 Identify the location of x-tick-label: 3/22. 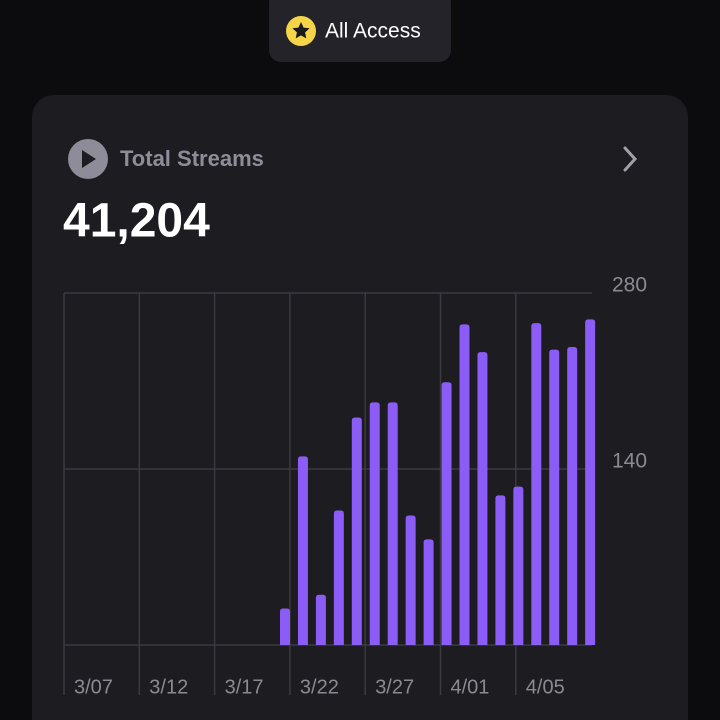
(319, 687).